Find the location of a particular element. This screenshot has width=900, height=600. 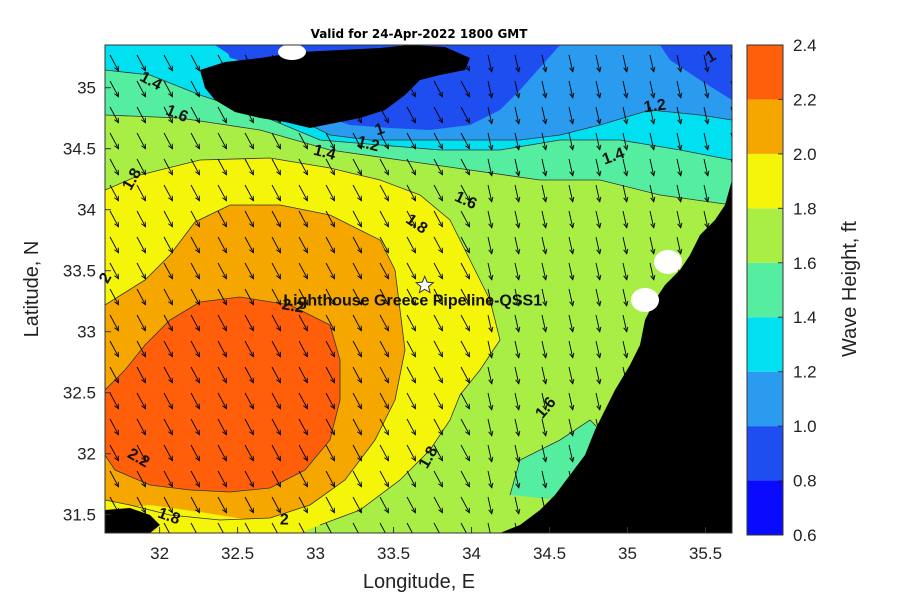

y-axis-label: Latitude, N is located at coordinates (32, 289).